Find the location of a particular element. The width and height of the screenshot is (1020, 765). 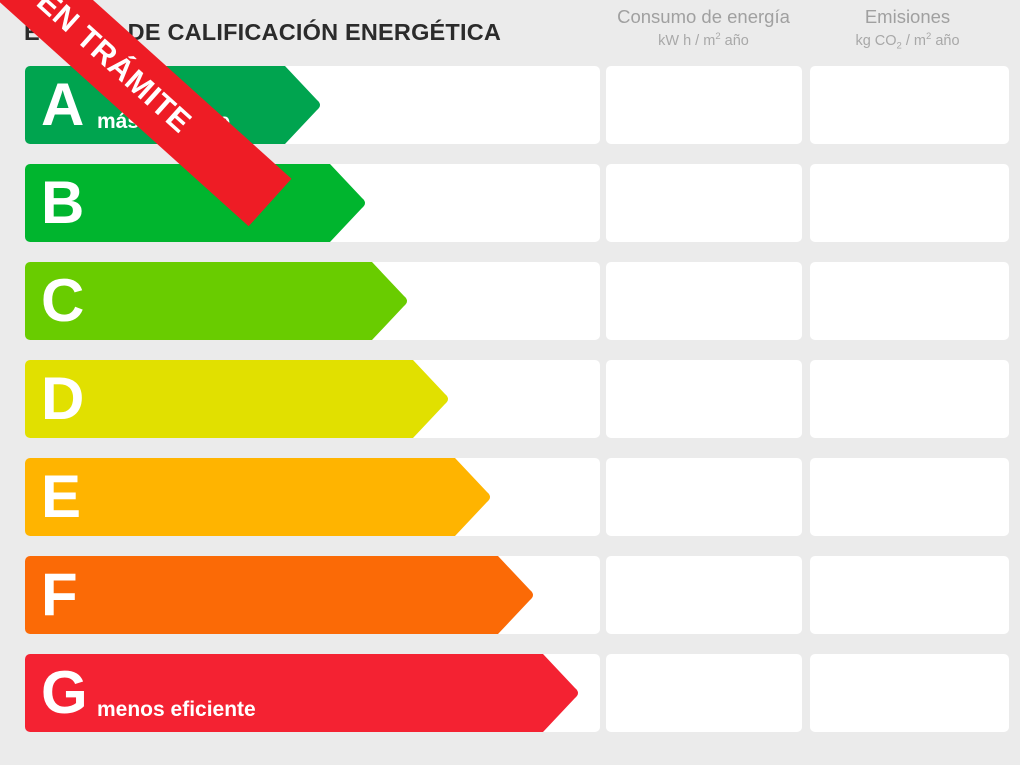

band-note: menos eficiente is located at coordinates (176, 709).